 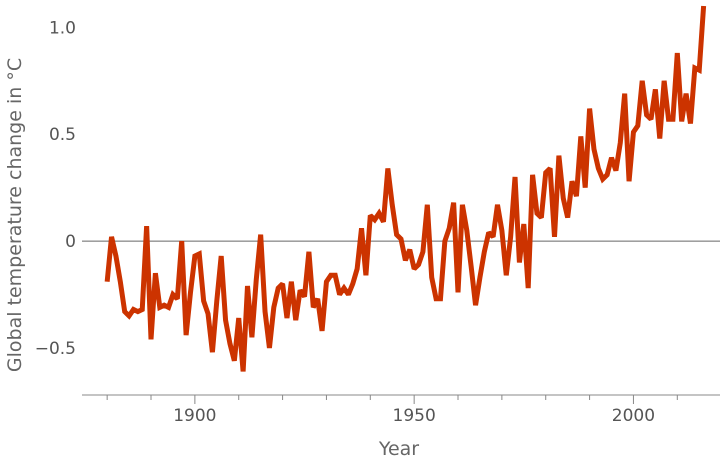 What do you see at coordinates (55, 188) in the screenshot?
I see `y-axis-tick-labels: −0.5 0 0.5 1.0` at bounding box center [55, 188].